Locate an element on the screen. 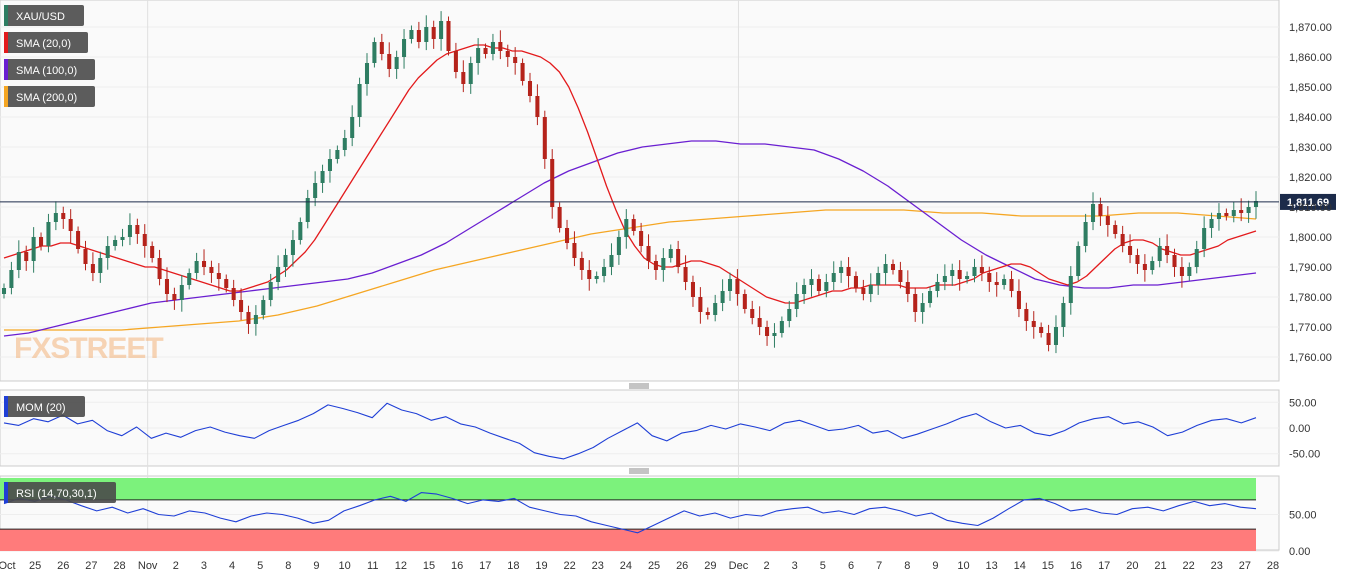 The height and width of the screenshot is (583, 1349). x-tick-label: 6 is located at coordinates (851, 566).